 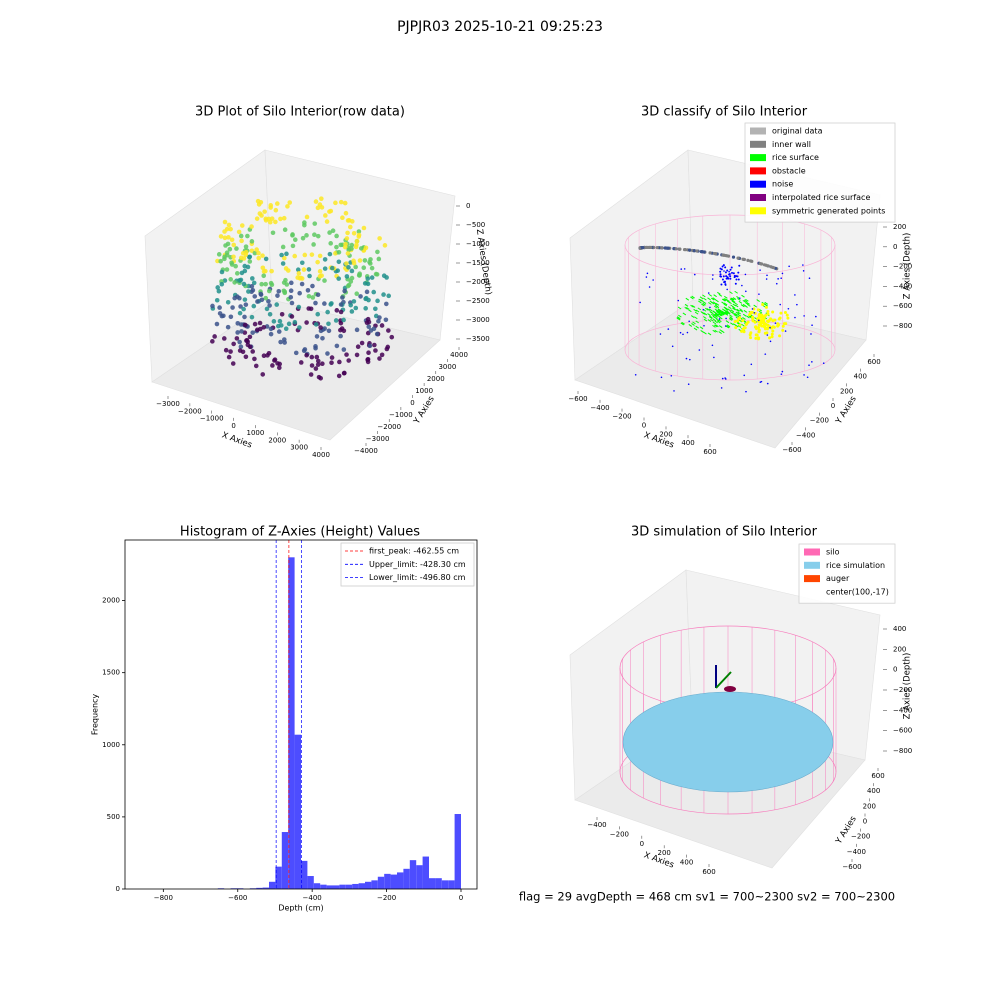 I want to click on x-tick-label: 2000, so click(x=277, y=440).